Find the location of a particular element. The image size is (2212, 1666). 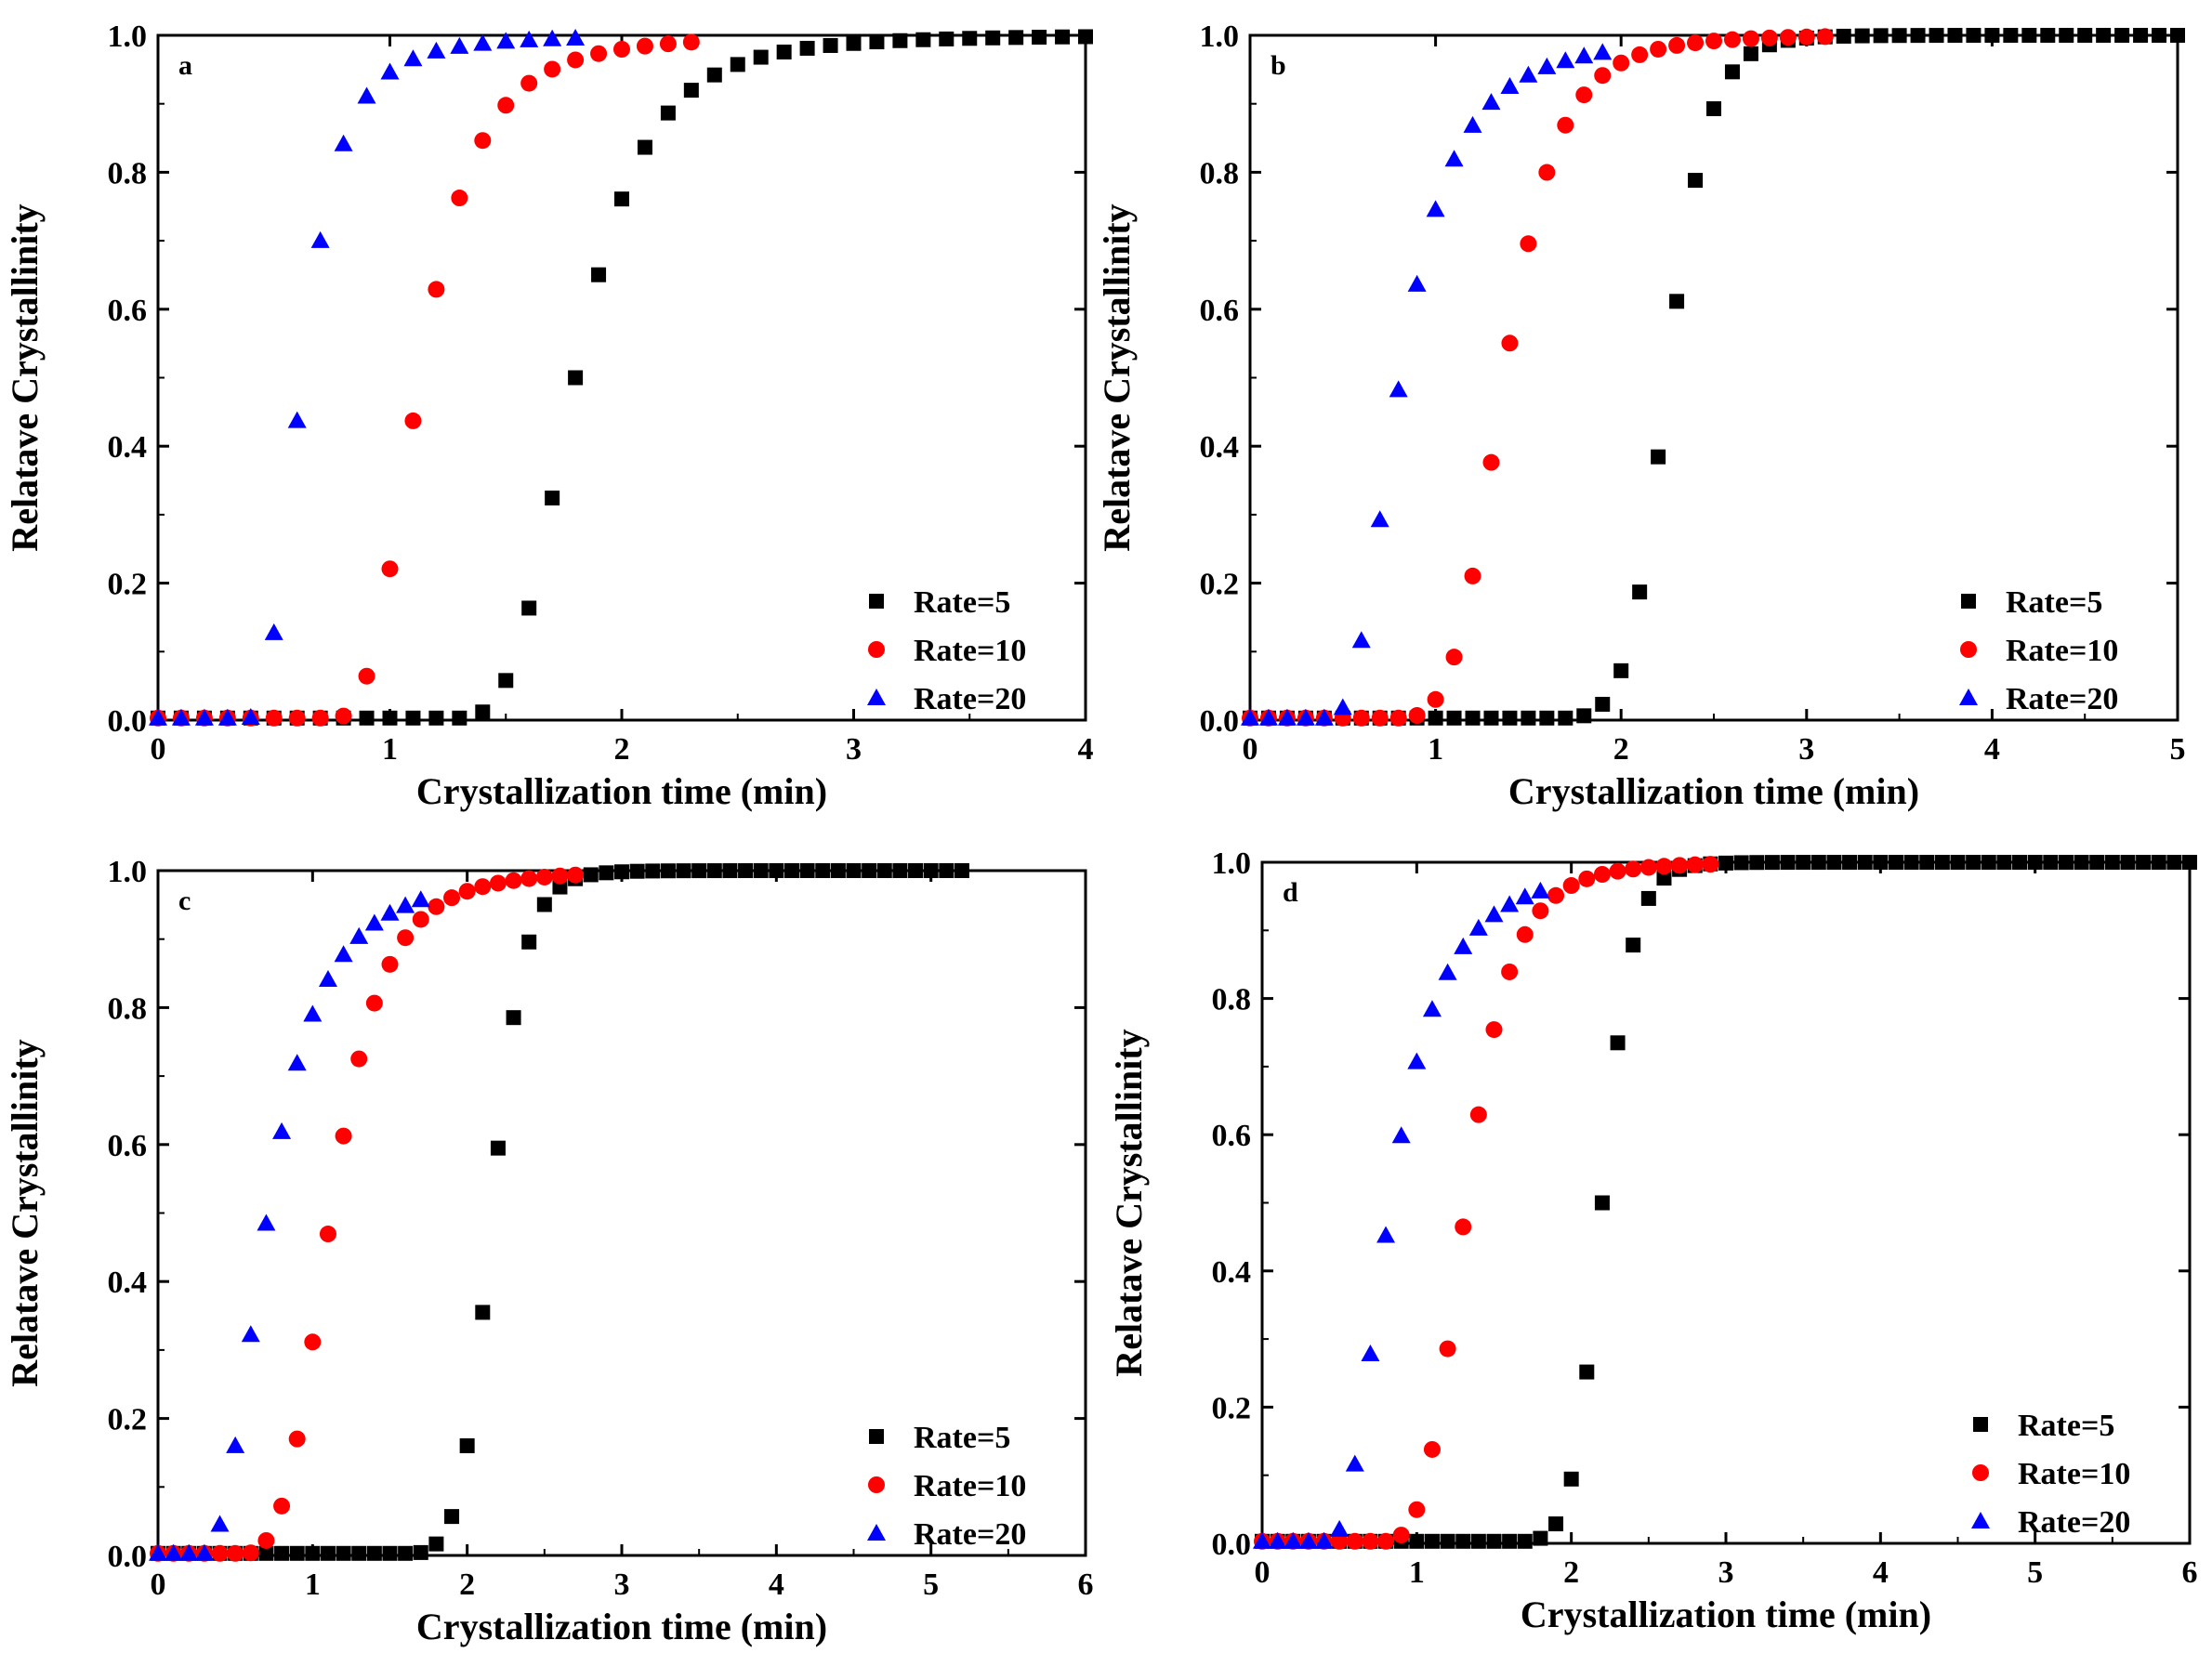

x-tick-label: 2 is located at coordinates (1621, 749).